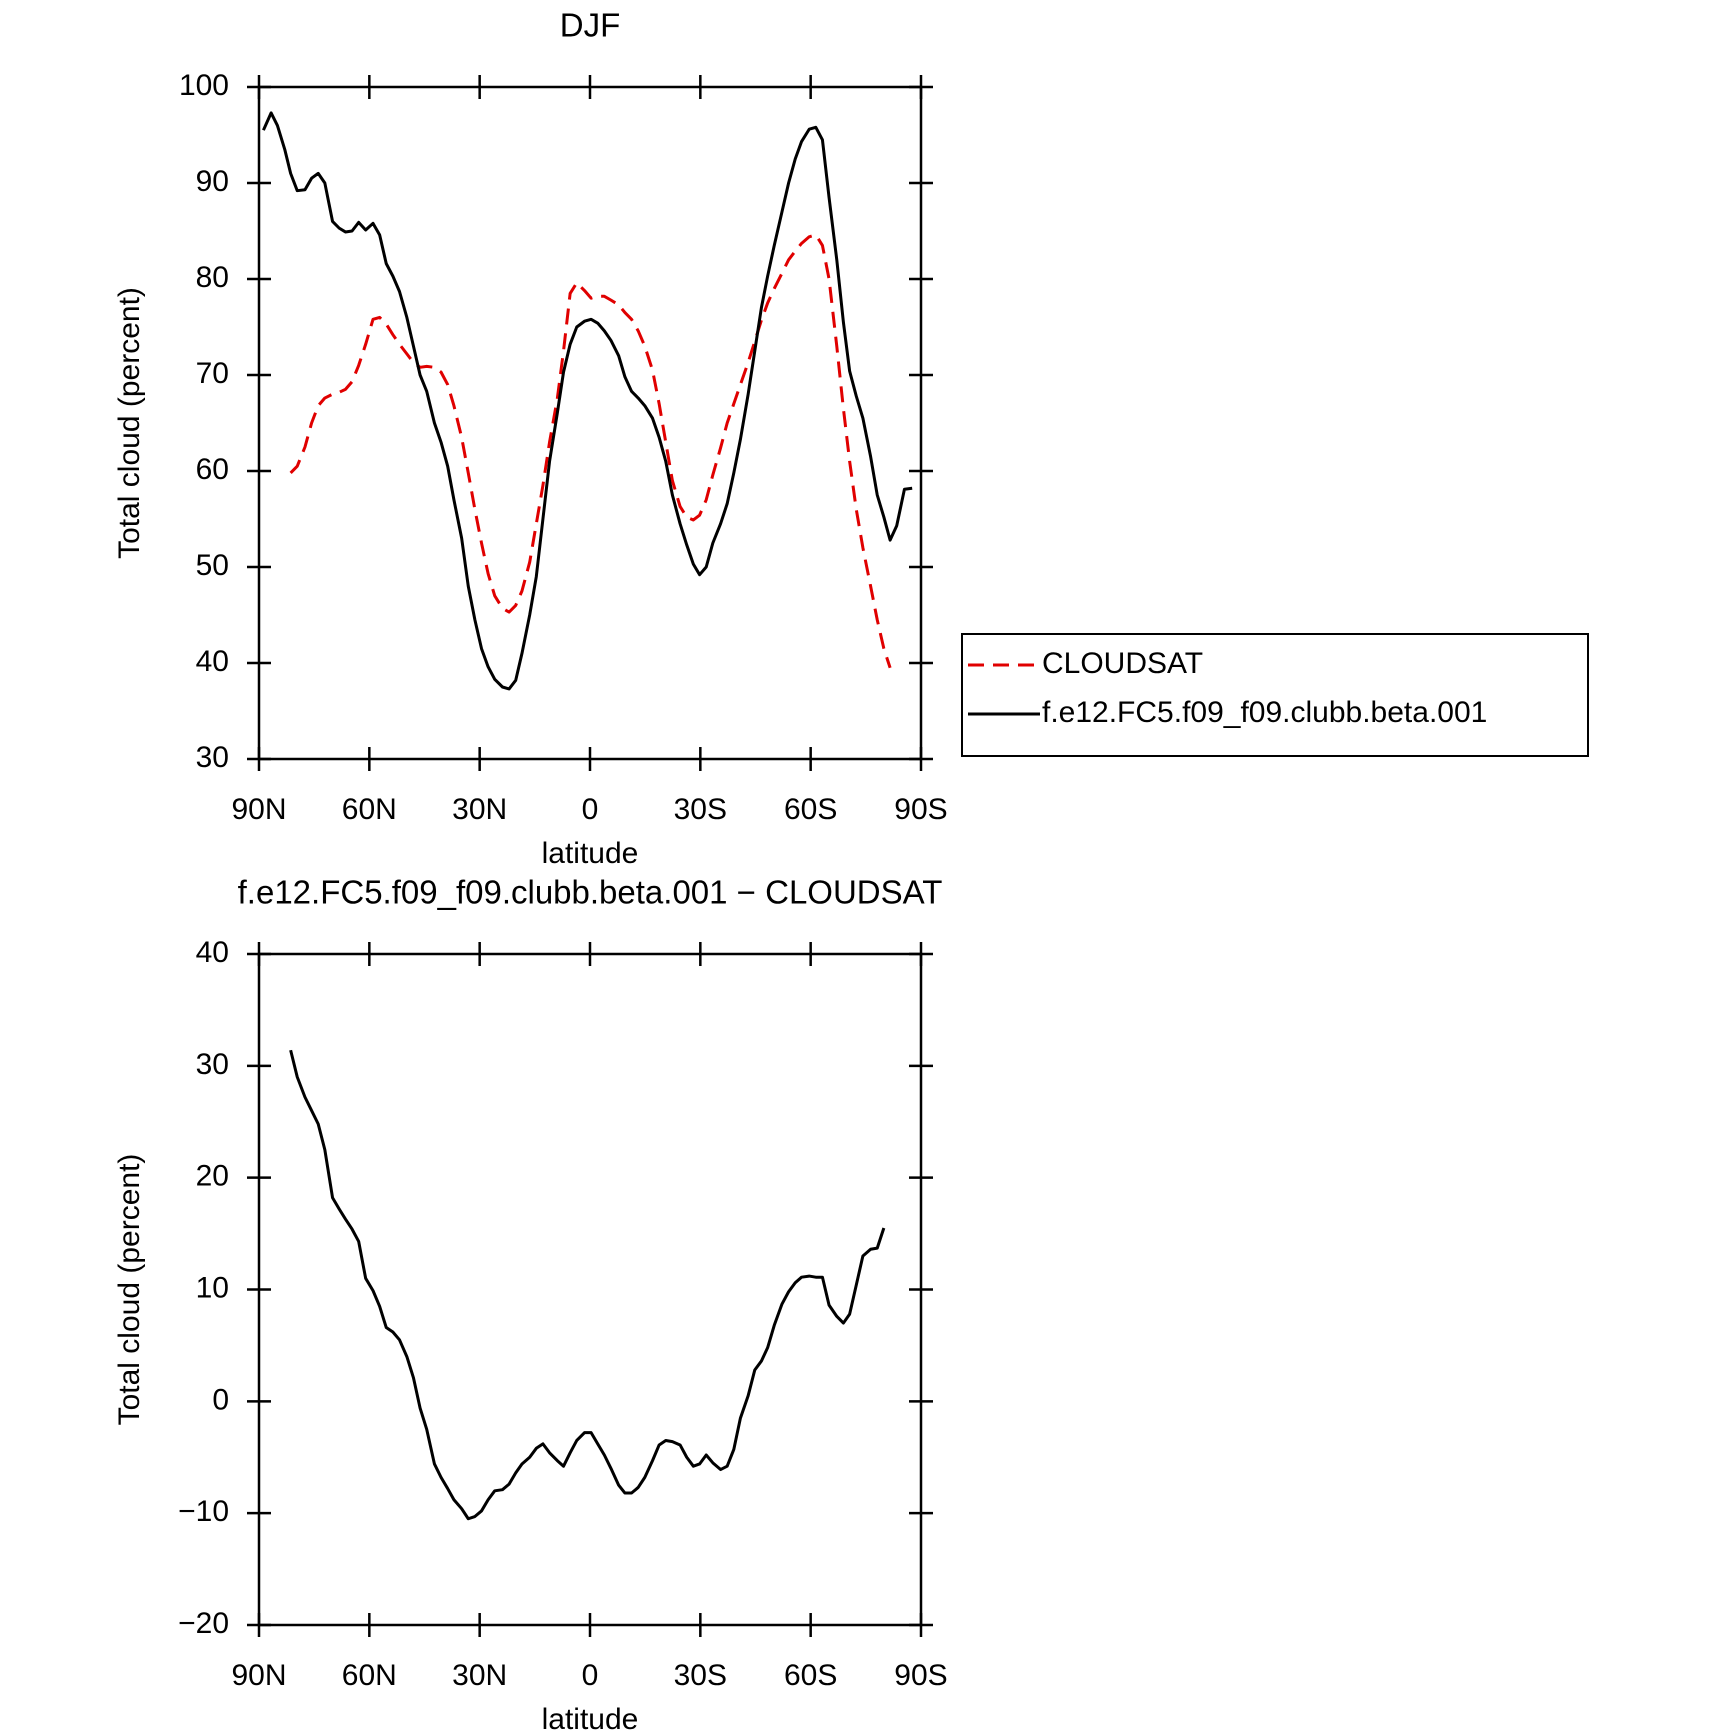 This screenshot has height=1734, width=1710. Describe the element at coordinates (212, 1176) in the screenshot. I see `y-tick-label: 20` at that location.